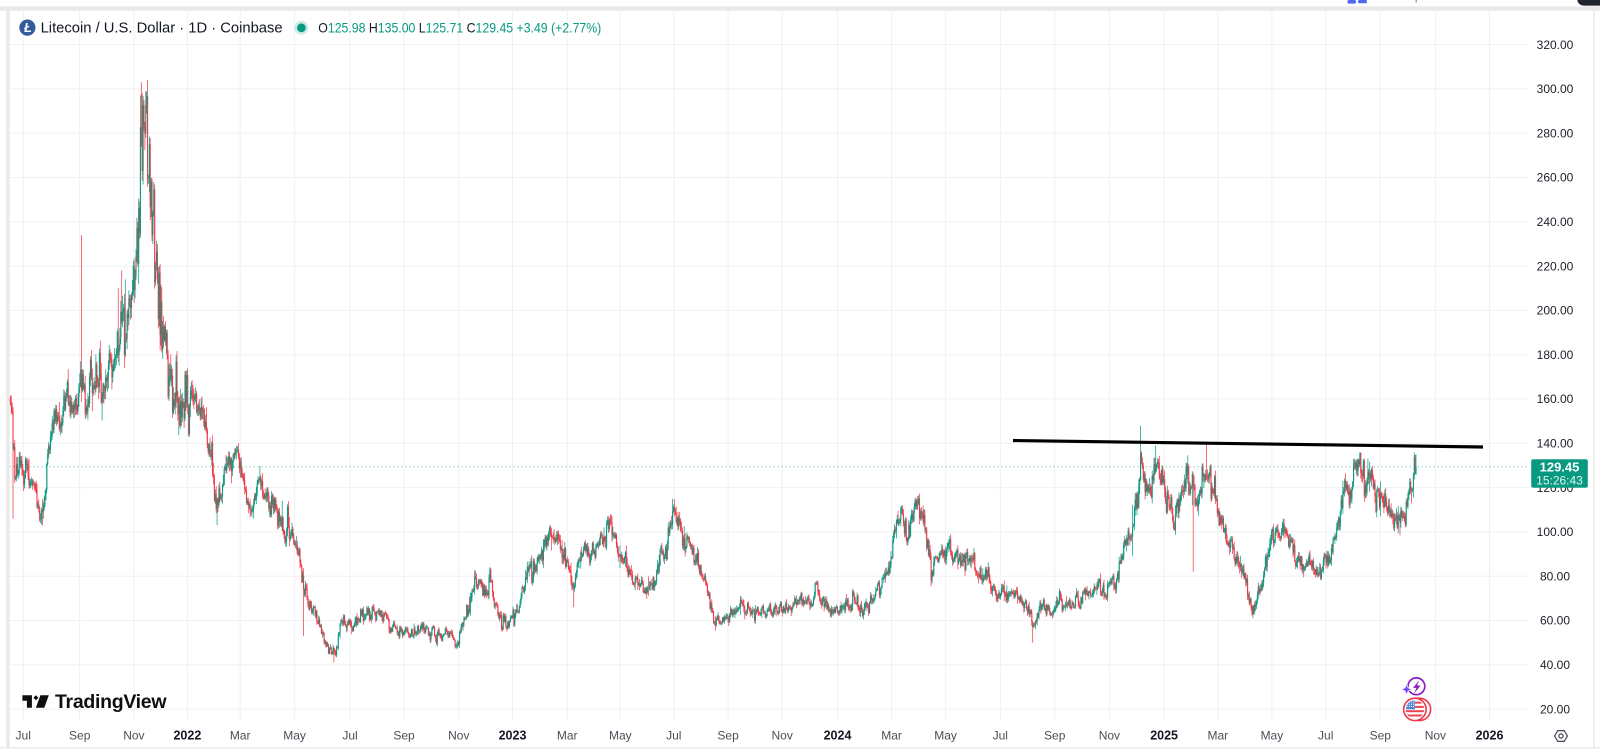 This screenshot has width=1600, height=753. Describe the element at coordinates (1560, 466) in the screenshot. I see `svg-text: 129.45` at that location.